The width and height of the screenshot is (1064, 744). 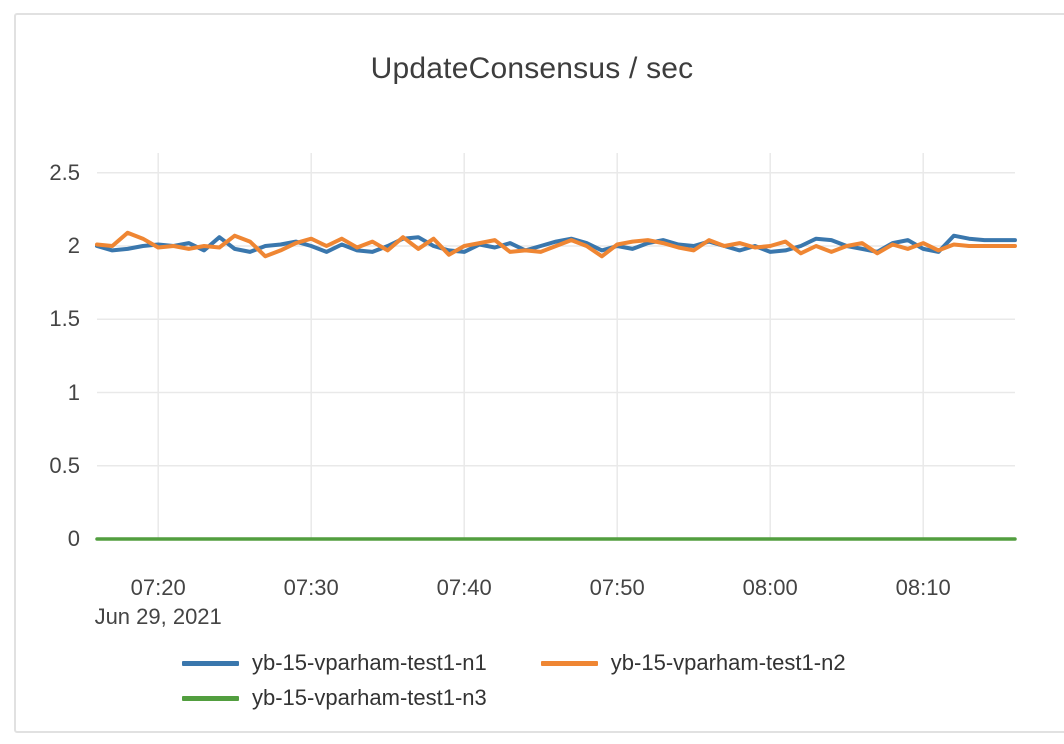 I want to click on x-tick-label: 07:40, so click(x=464, y=587).